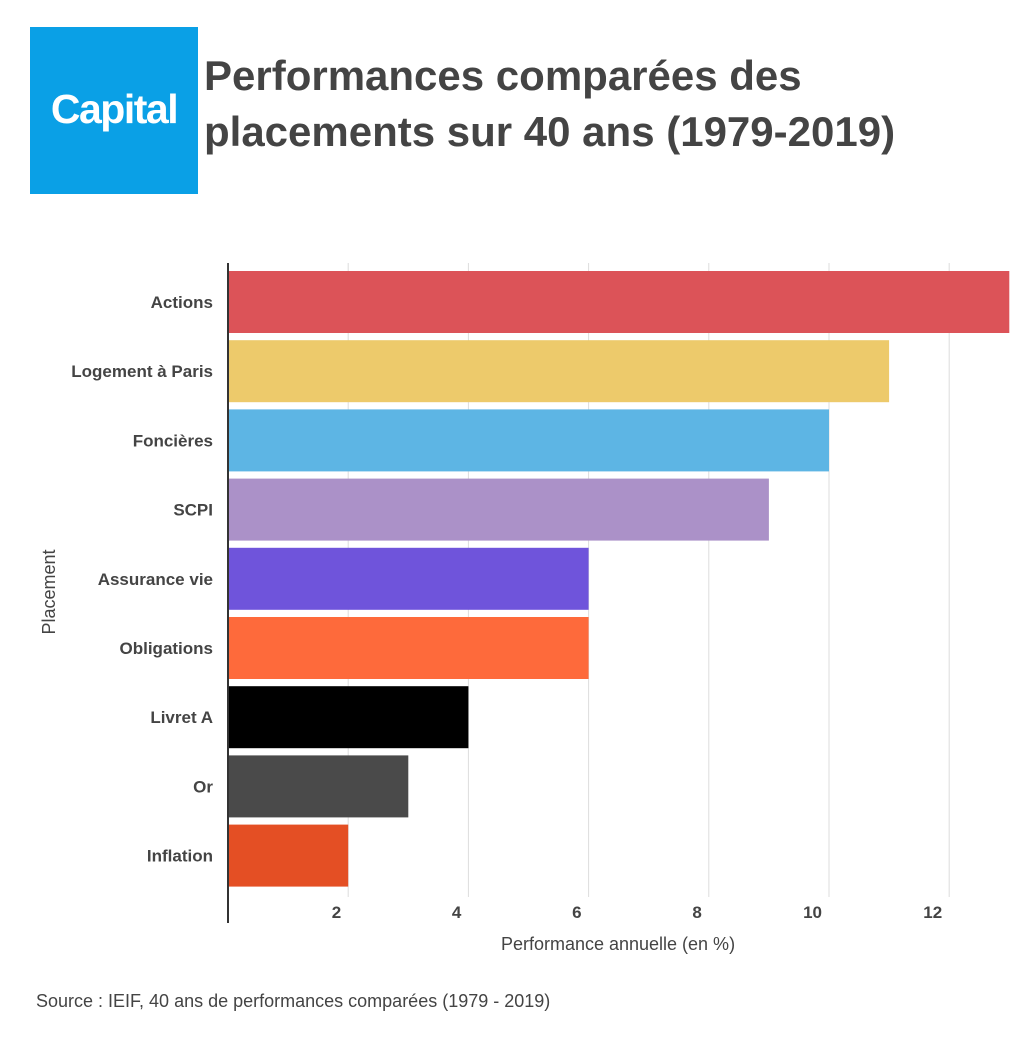 Image resolution: width=1010 pixels, height=1046 pixels. I want to click on category-label: SCPI, so click(193, 510).